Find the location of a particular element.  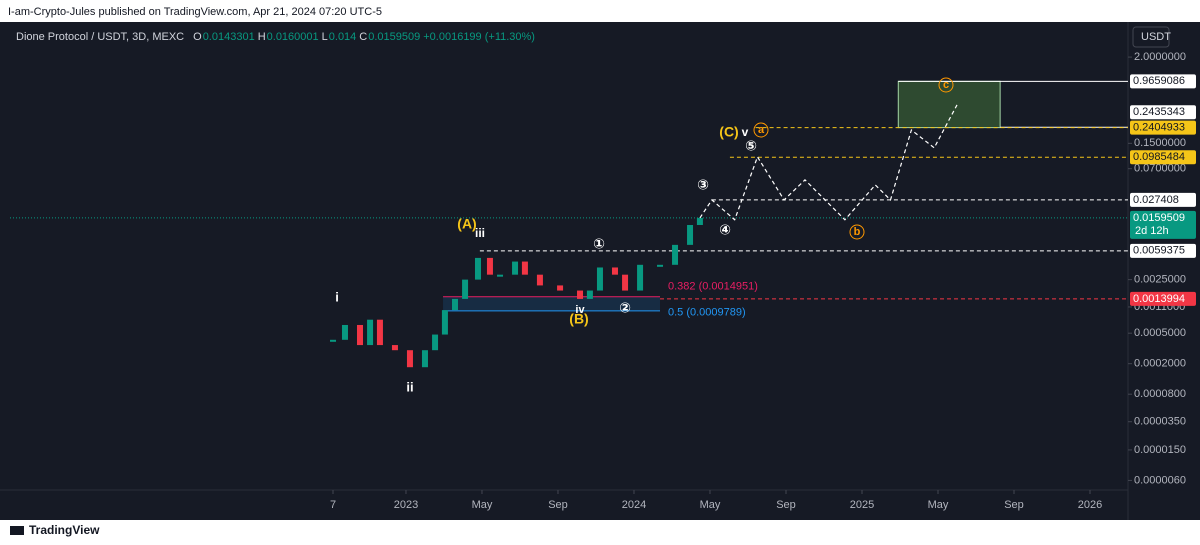

x-tick-label: 2026 is located at coordinates (1090, 505).